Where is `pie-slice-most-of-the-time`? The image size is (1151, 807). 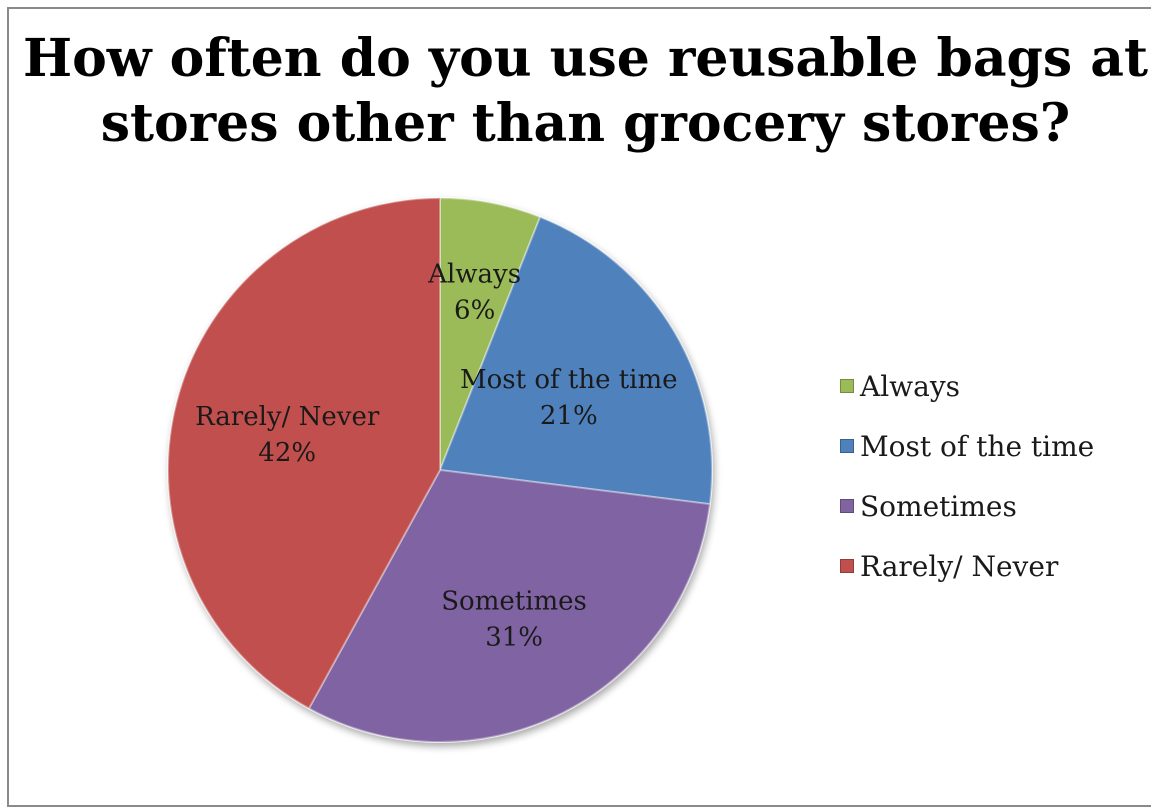
pie-slice-most-of-the-time is located at coordinates (575, 360).